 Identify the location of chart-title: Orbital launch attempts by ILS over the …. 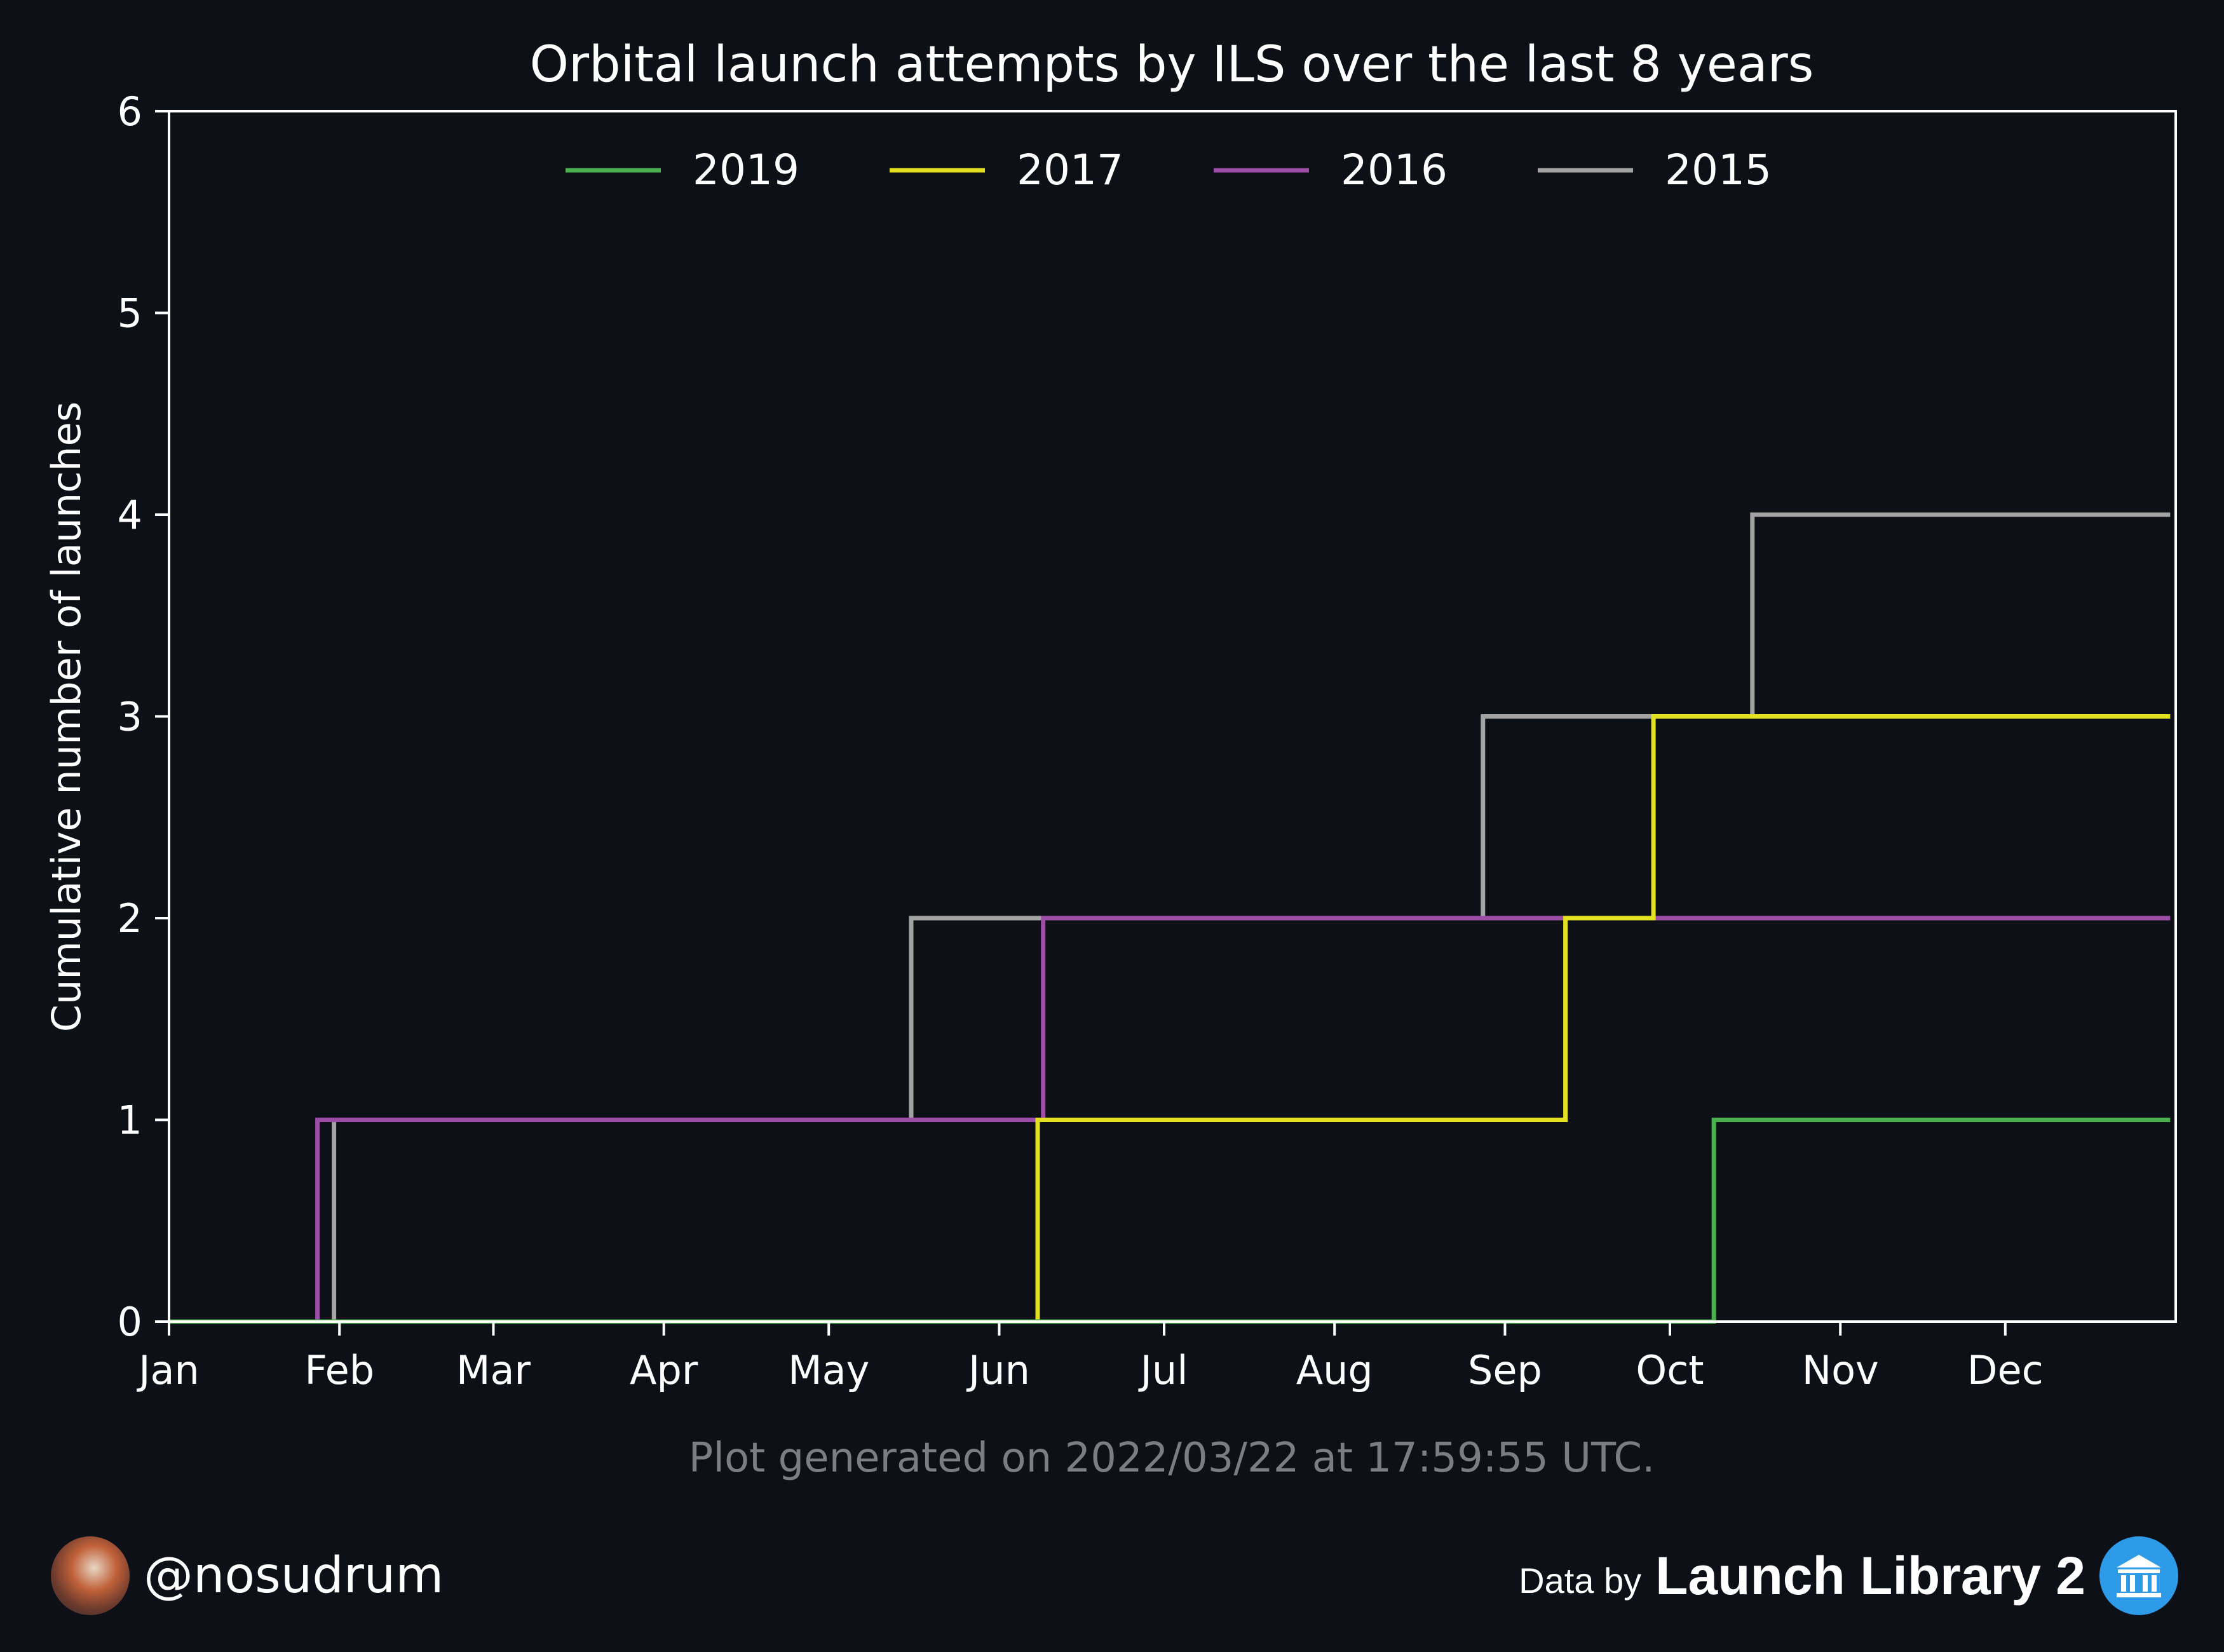
(1172, 64).